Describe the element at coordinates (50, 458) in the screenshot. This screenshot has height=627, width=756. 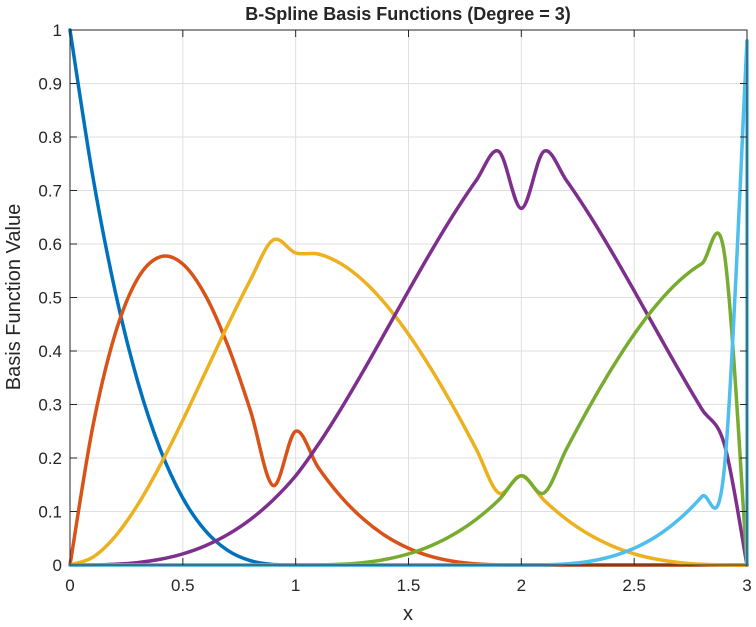
I see `y-tick-label: 0.2` at that location.